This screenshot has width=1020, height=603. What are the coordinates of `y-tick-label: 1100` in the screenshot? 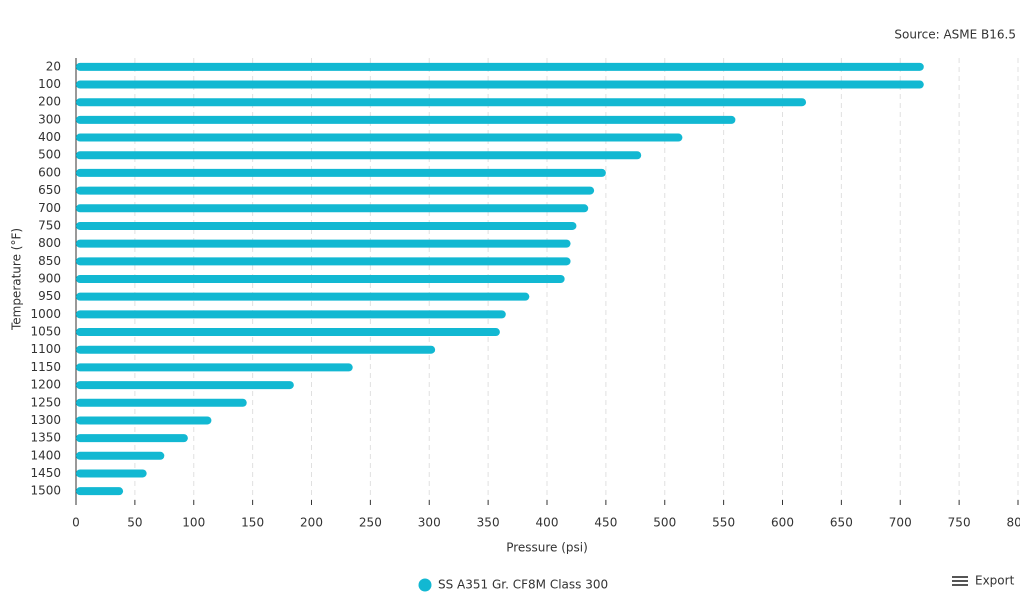 It's located at (45, 349).